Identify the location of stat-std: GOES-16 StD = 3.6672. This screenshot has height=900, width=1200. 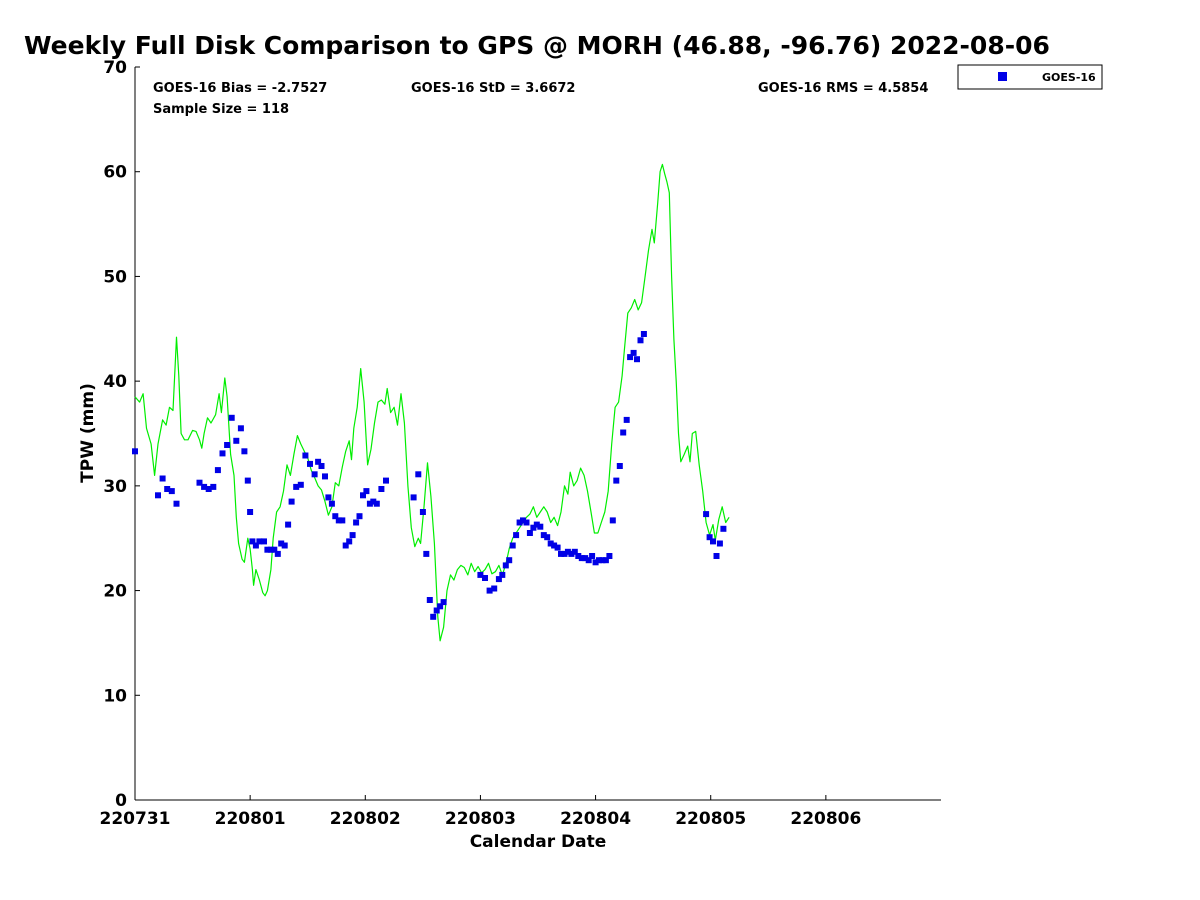
(493, 88).